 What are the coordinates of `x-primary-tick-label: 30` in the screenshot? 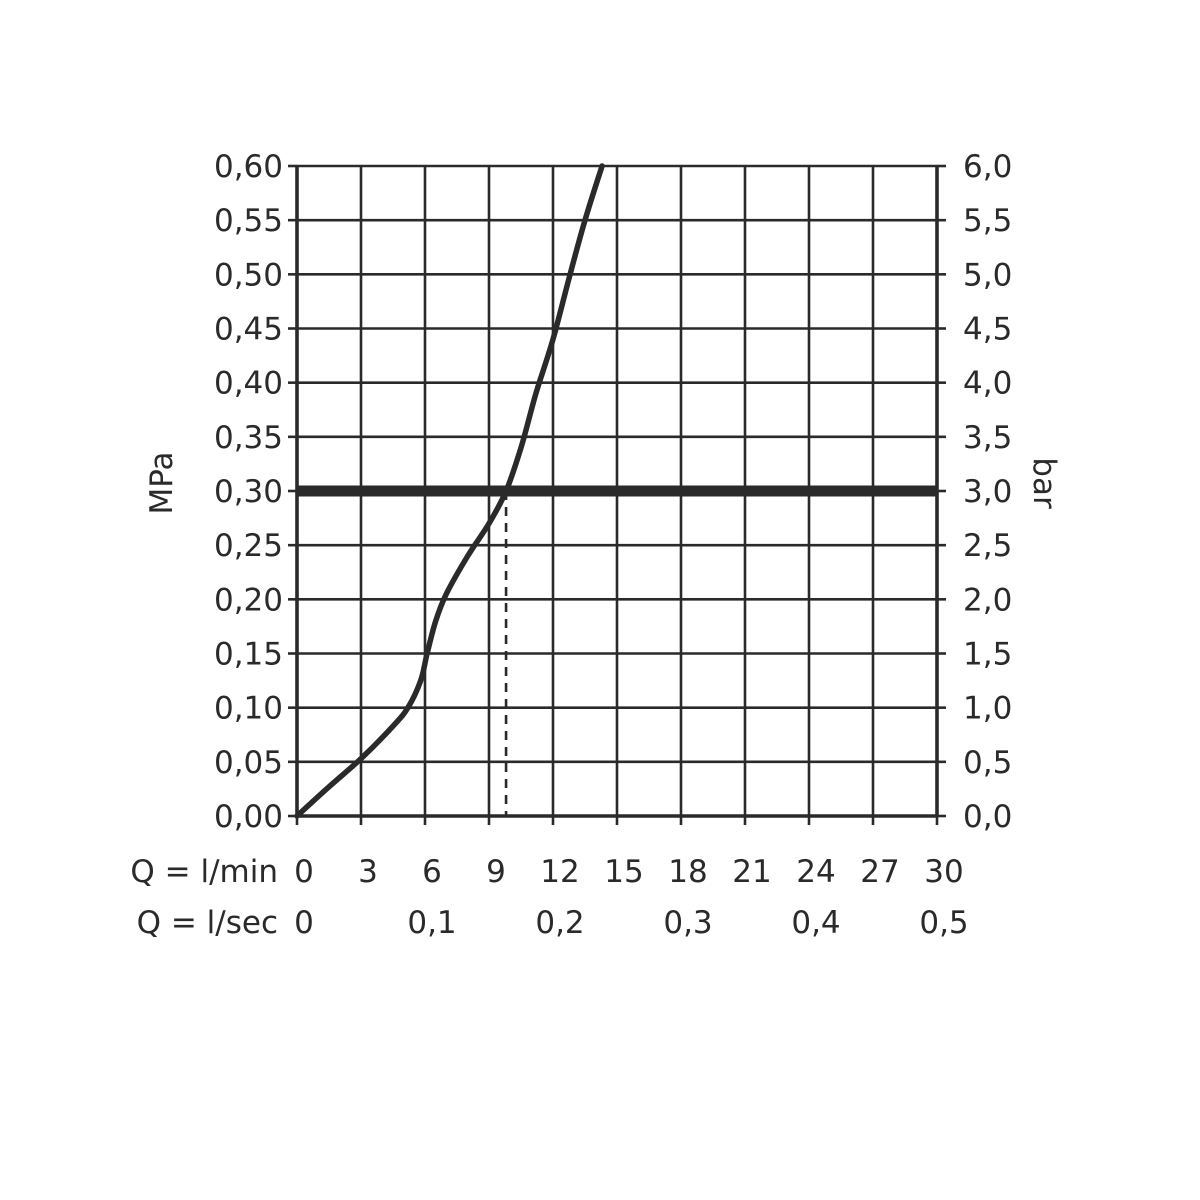 It's located at (943, 872).